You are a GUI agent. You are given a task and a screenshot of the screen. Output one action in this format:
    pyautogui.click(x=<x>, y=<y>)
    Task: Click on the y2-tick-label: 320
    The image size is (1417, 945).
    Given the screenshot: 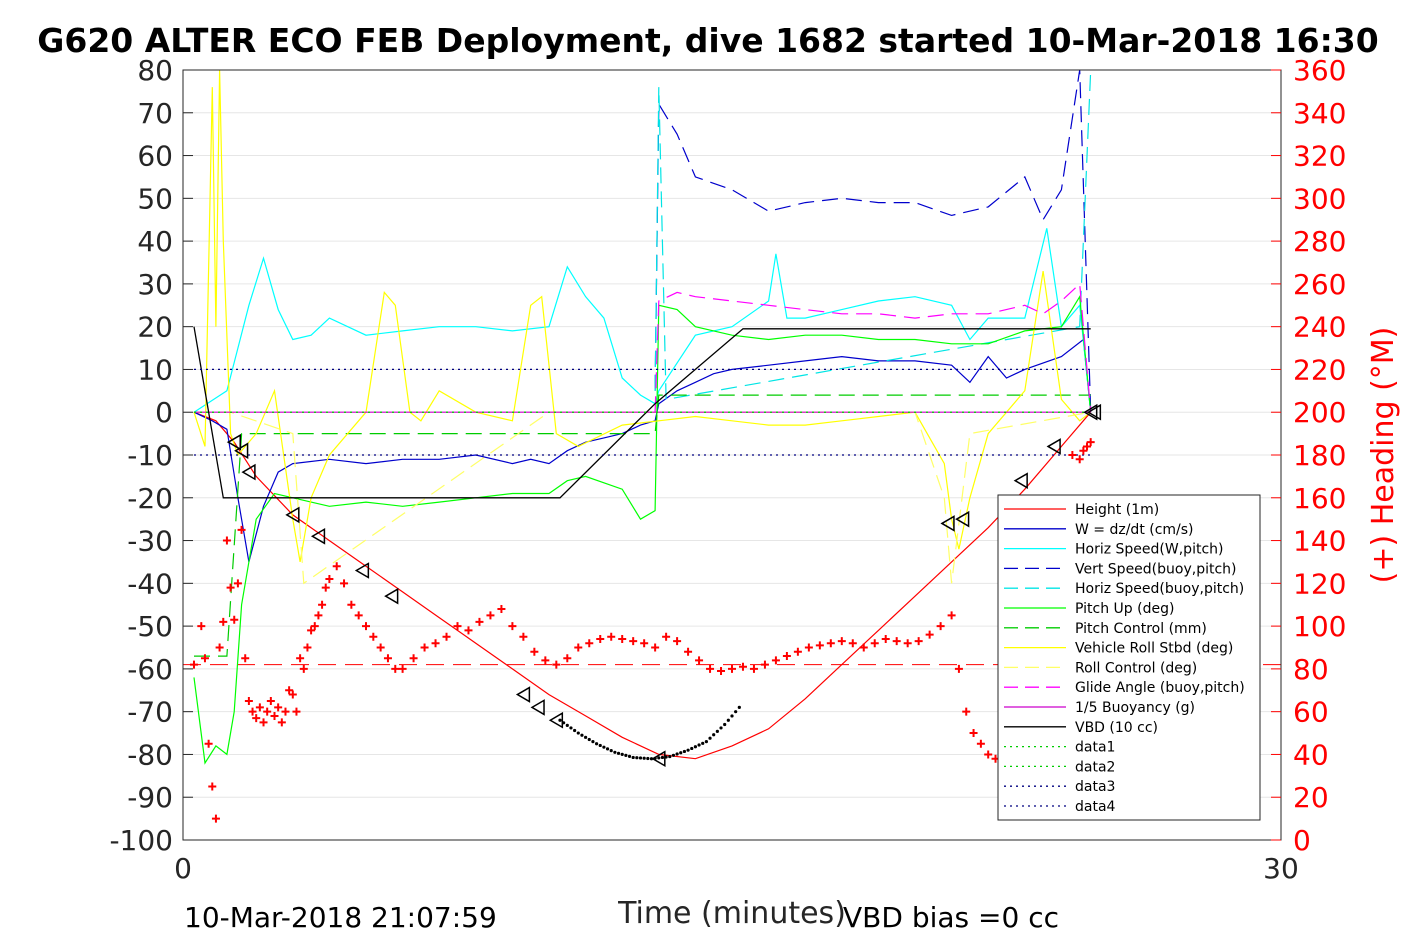 What is the action you would take?
    pyautogui.click(x=1319, y=156)
    